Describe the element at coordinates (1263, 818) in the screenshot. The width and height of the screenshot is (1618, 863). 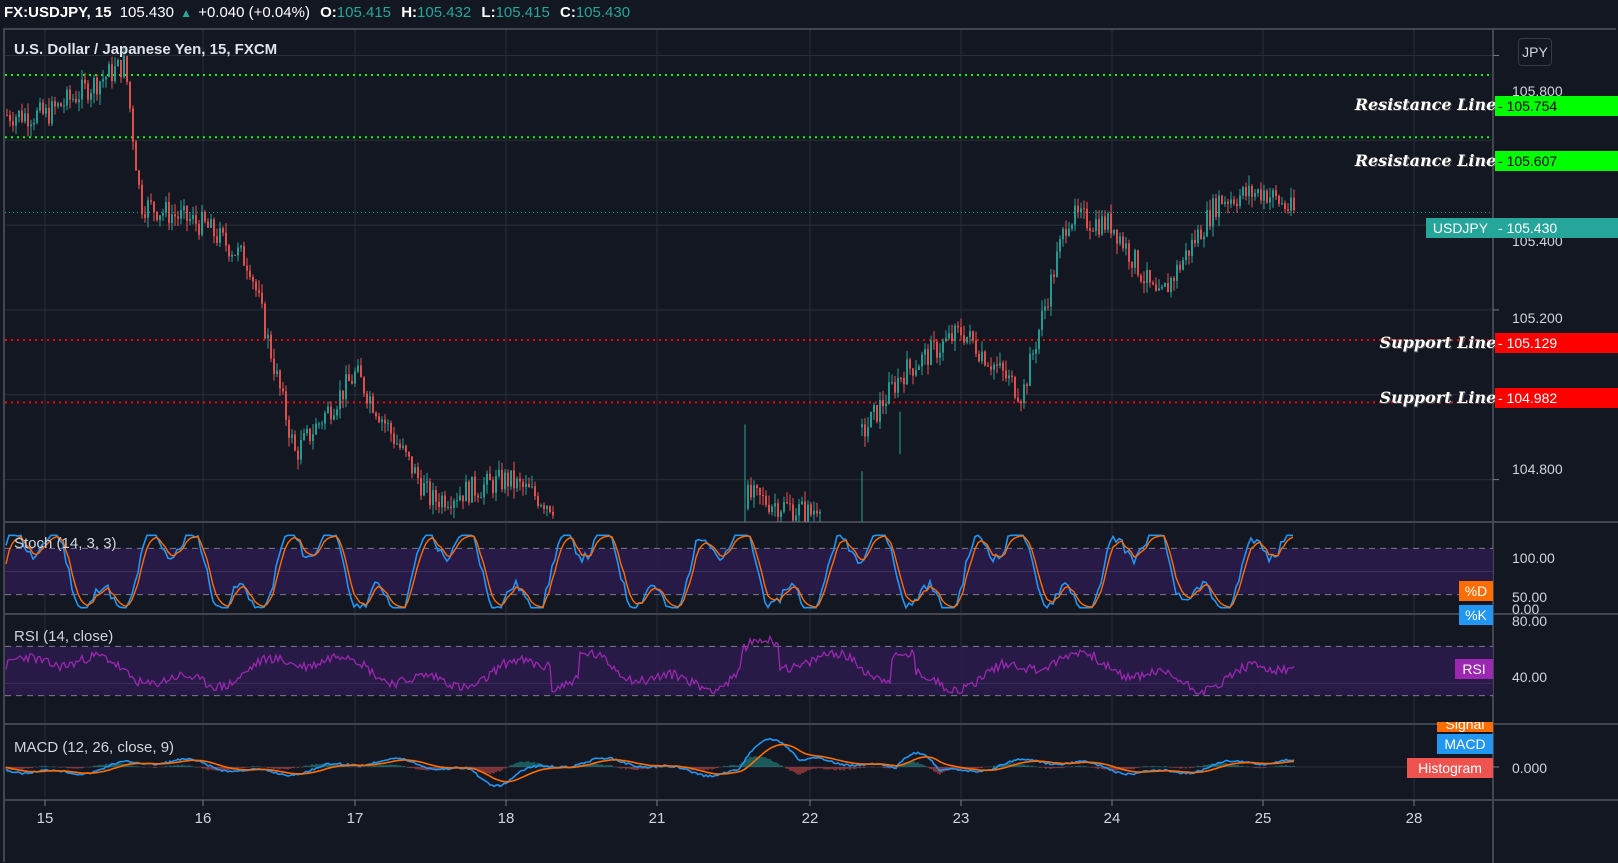
I see `time-label: 25` at that location.